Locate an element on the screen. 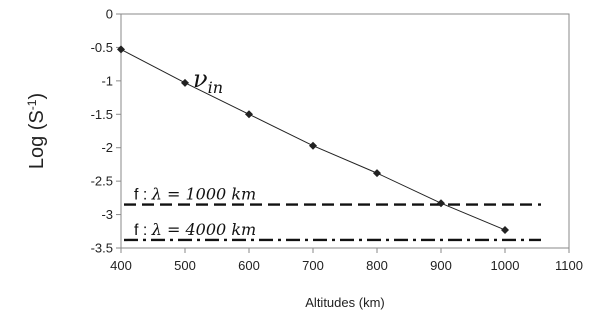  hline-1000km-label: f : λ = 1000 km is located at coordinates (195, 194).